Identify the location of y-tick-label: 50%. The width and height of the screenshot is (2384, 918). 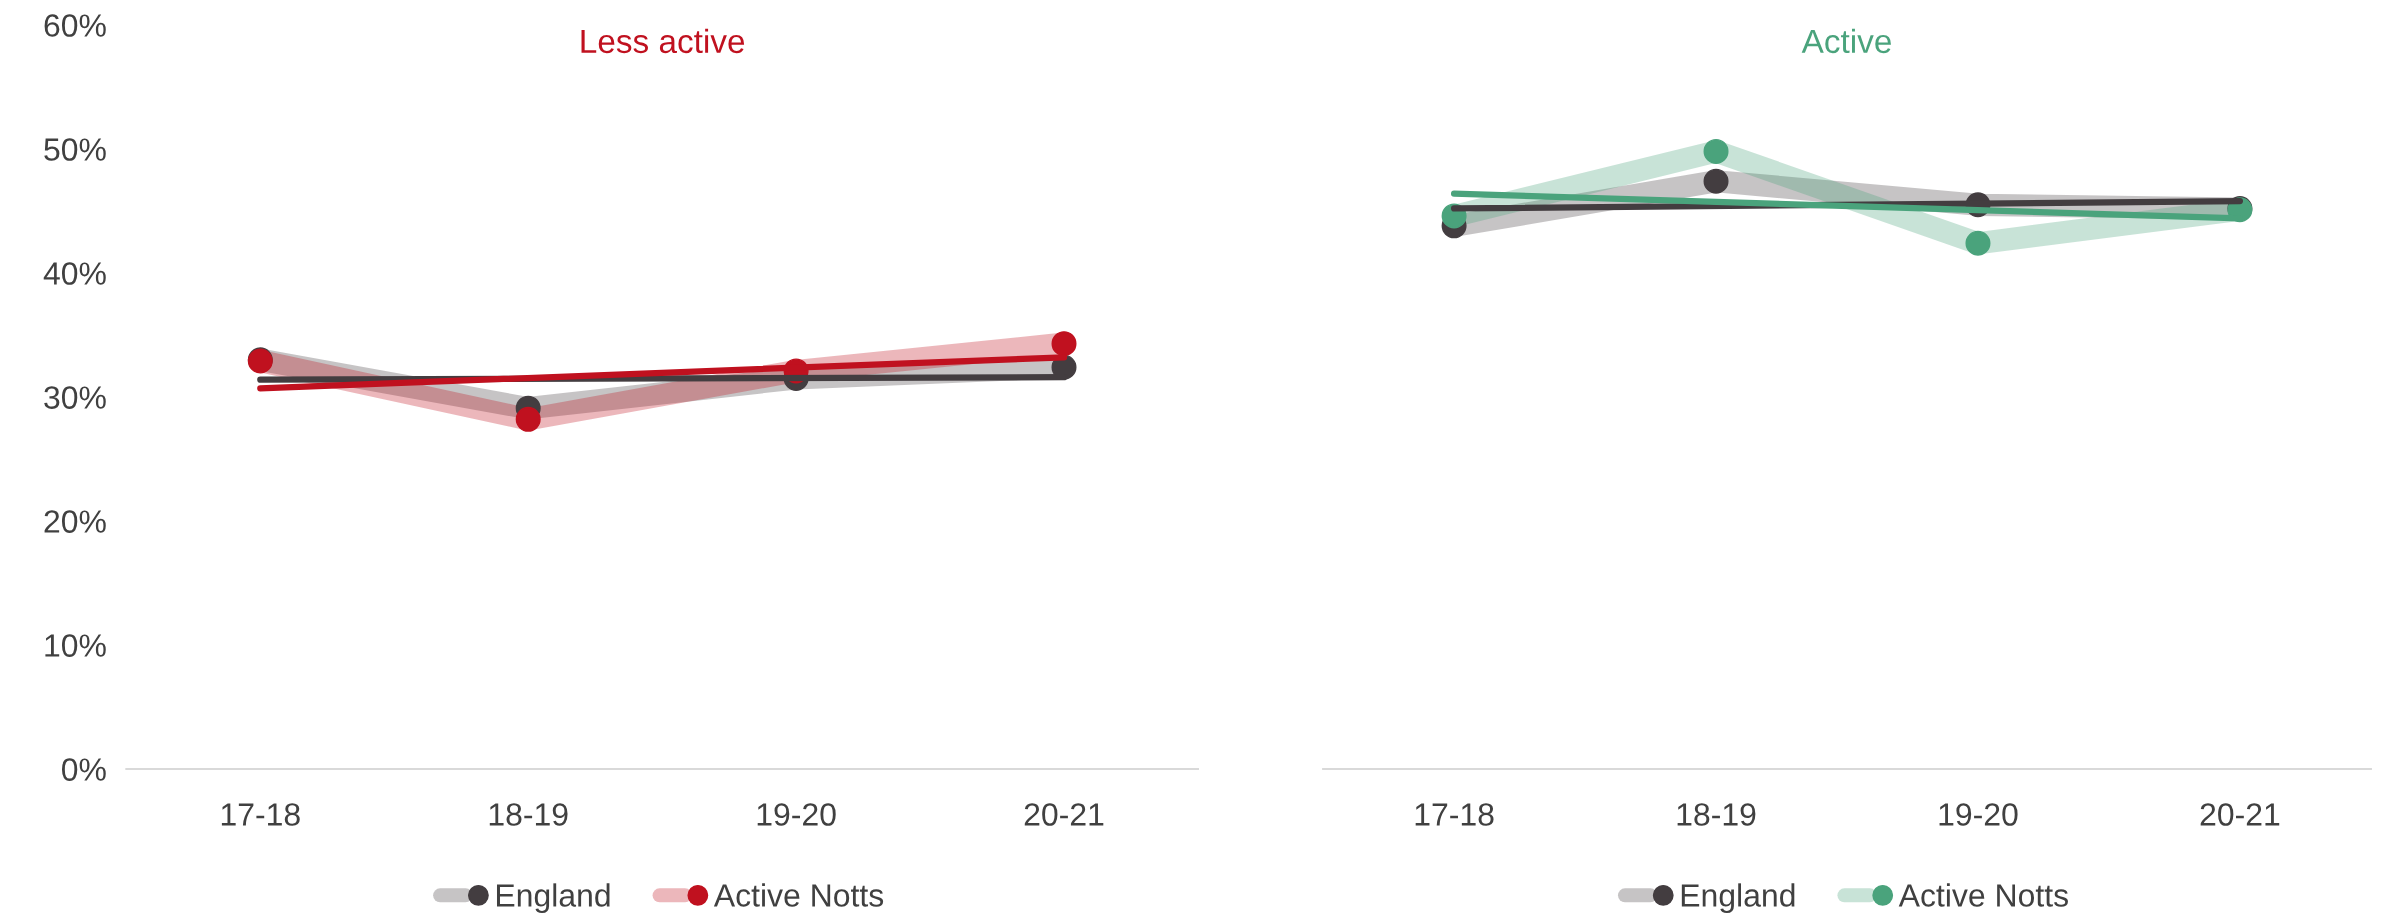
(75, 149).